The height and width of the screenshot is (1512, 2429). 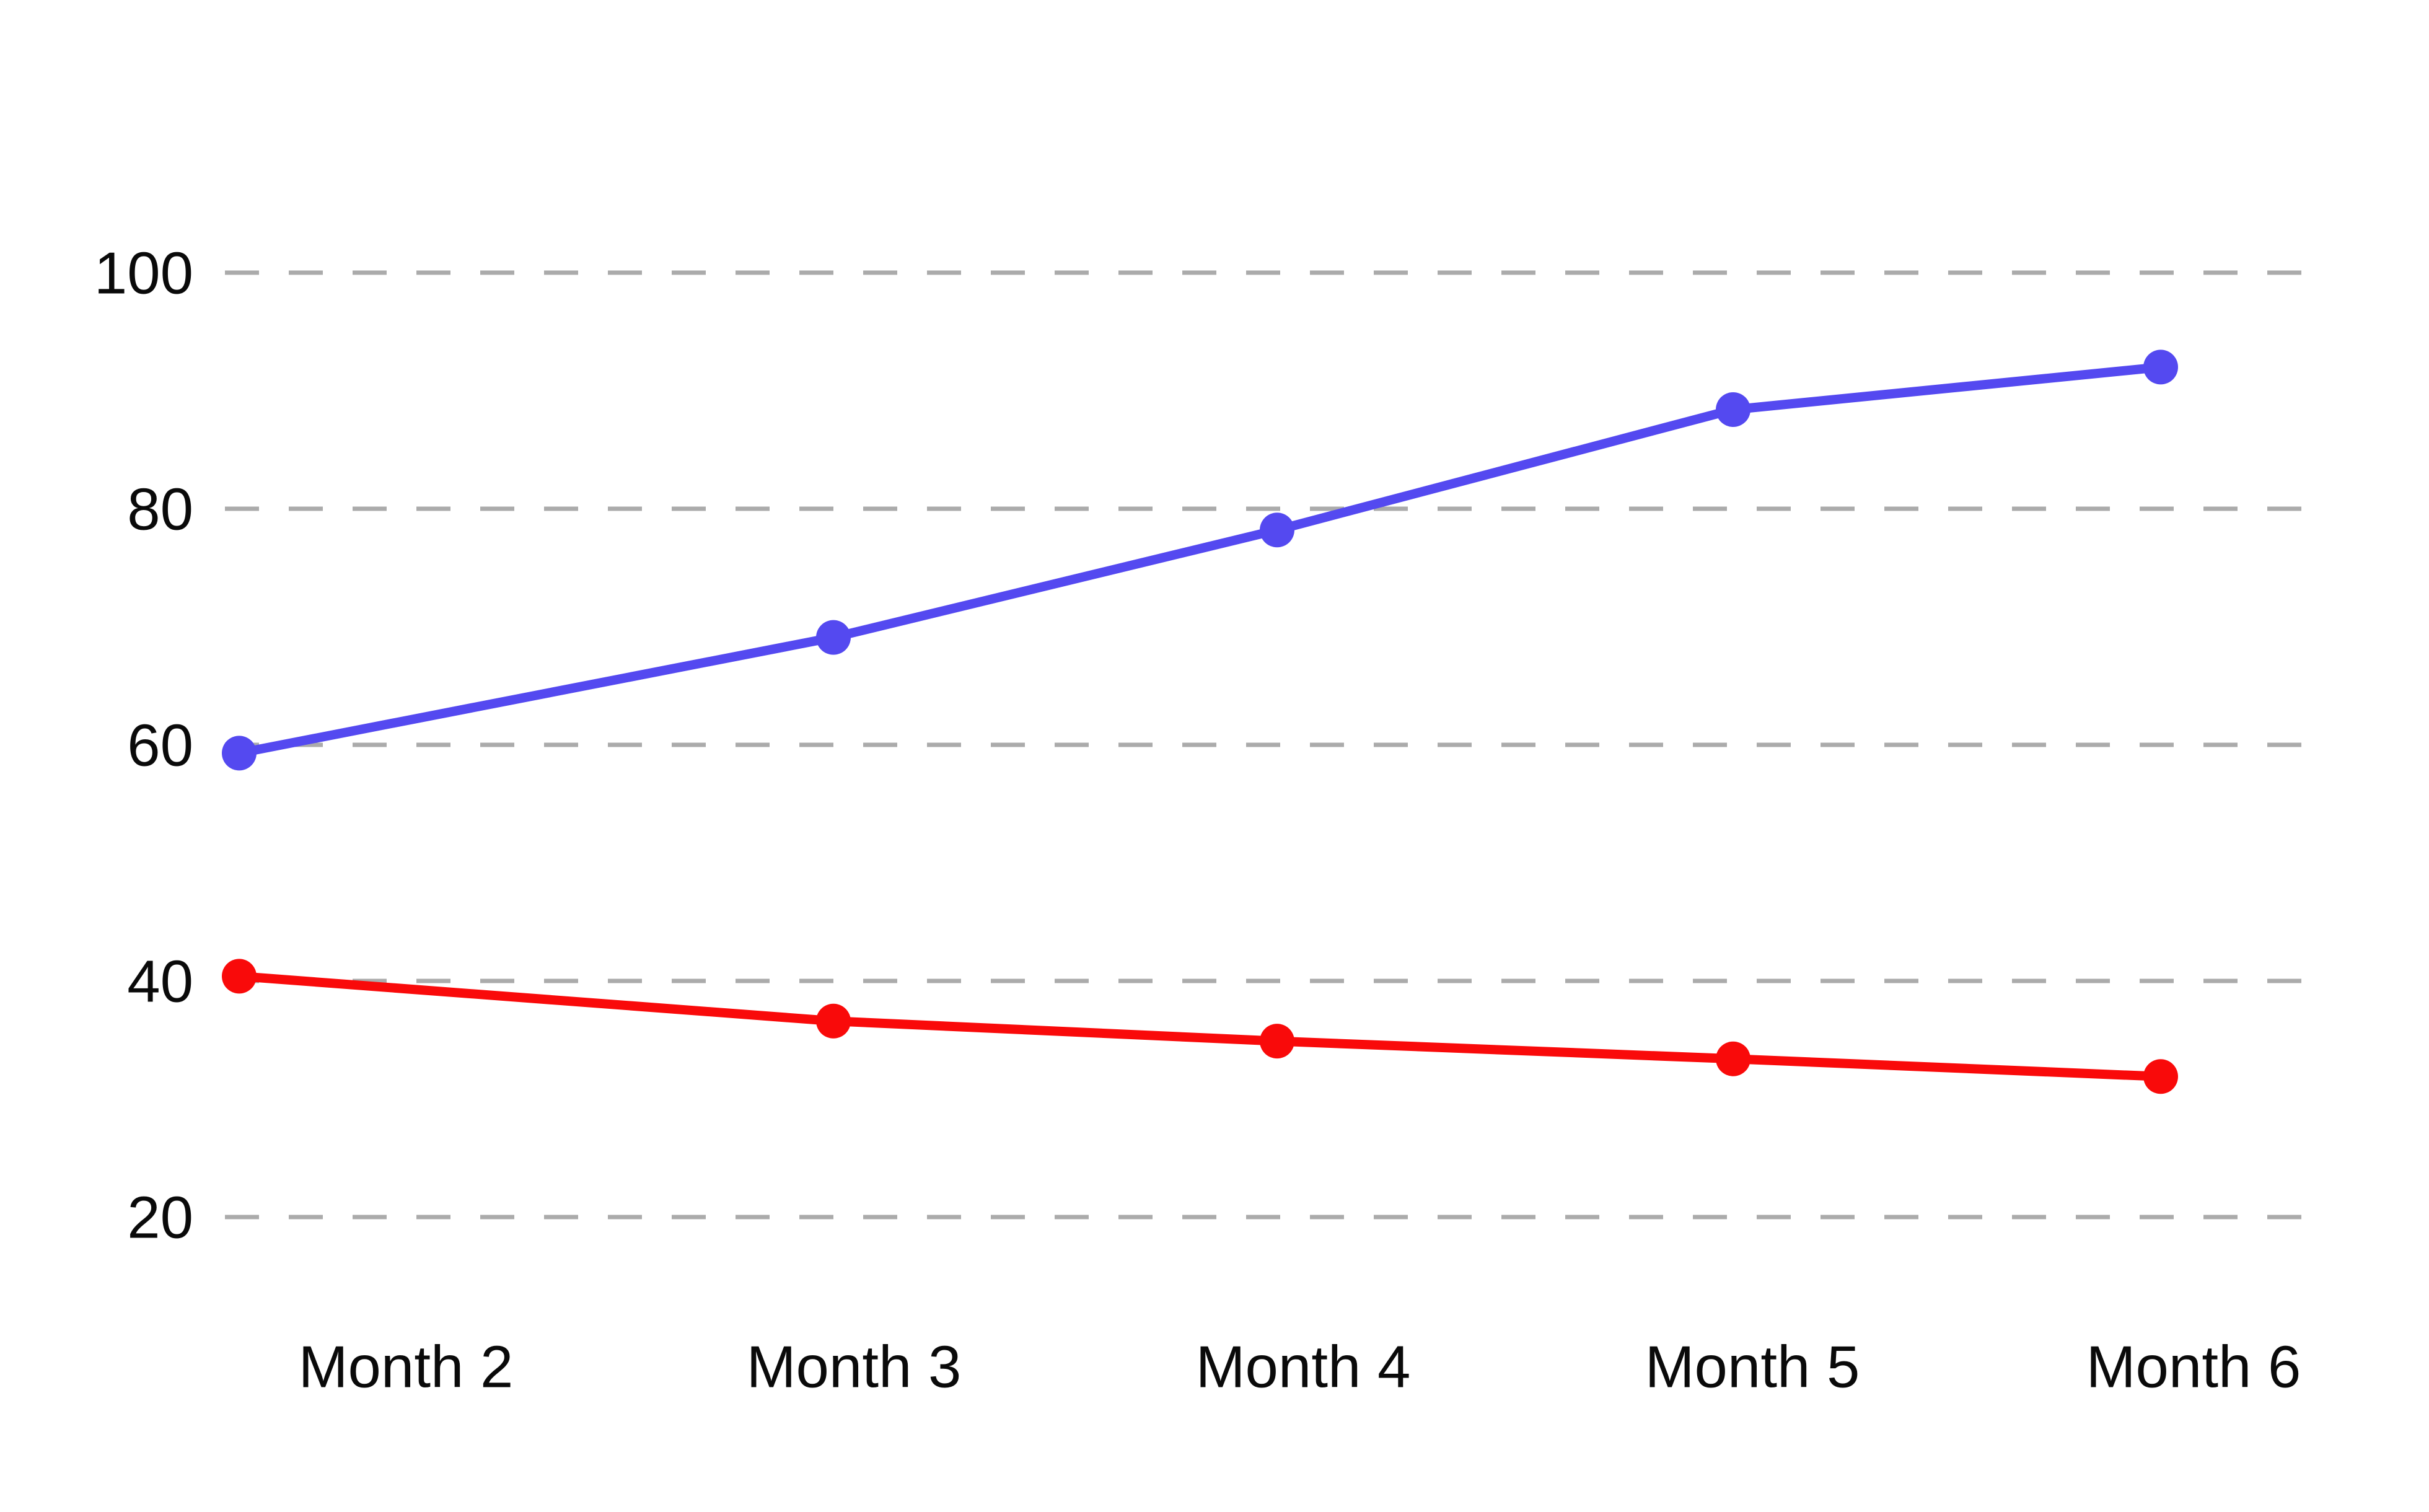 What do you see at coordinates (160, 982) in the screenshot?
I see `y-axis-tick-label: 40` at bounding box center [160, 982].